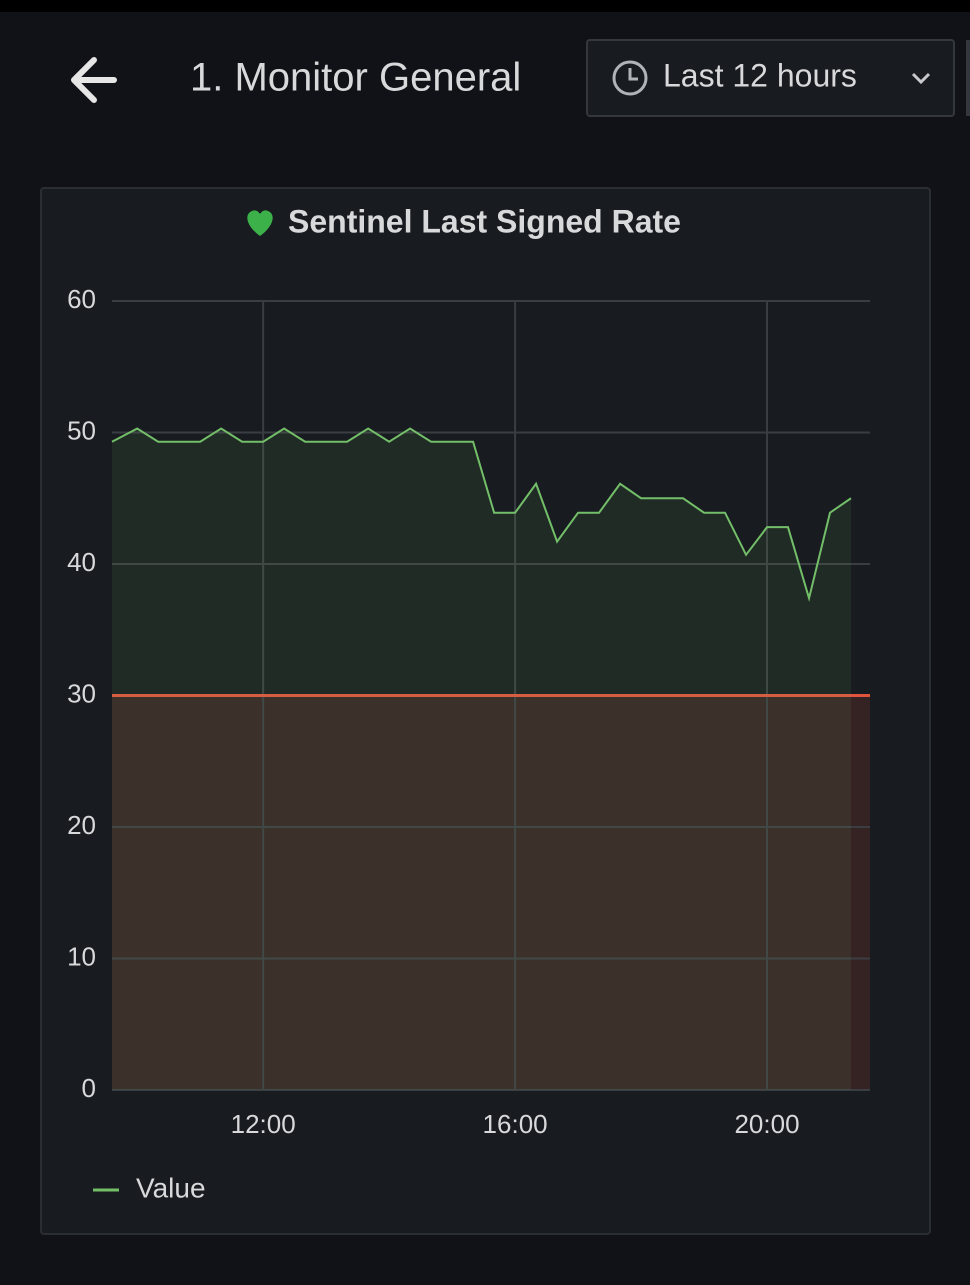 This screenshot has width=970, height=1285. What do you see at coordinates (485, 6) in the screenshot?
I see `status-bar` at bounding box center [485, 6].